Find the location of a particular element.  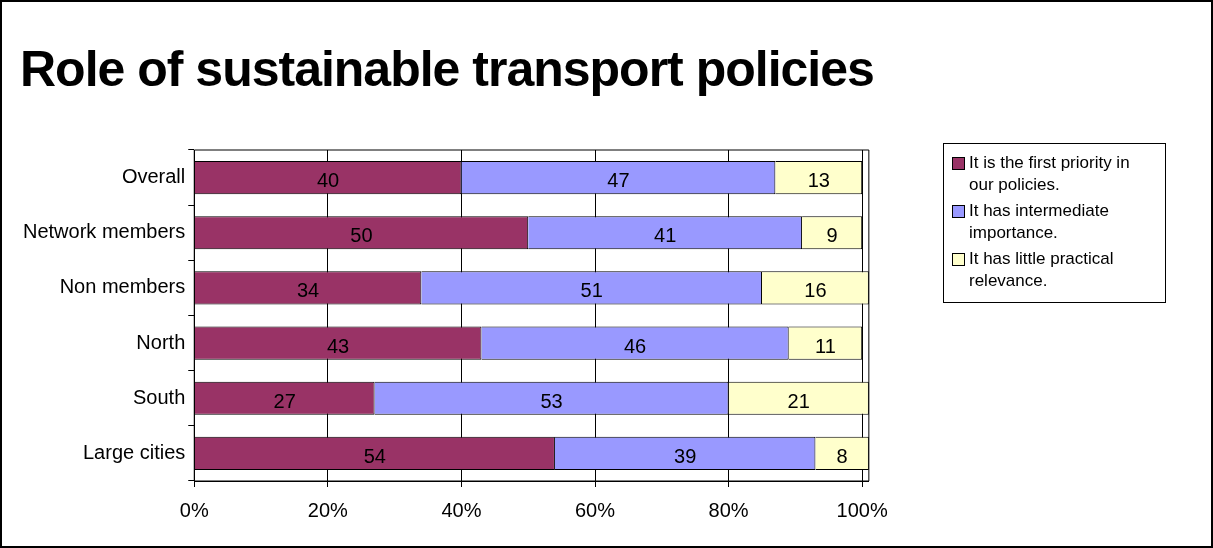

data-label: 46 is located at coordinates (635, 345).